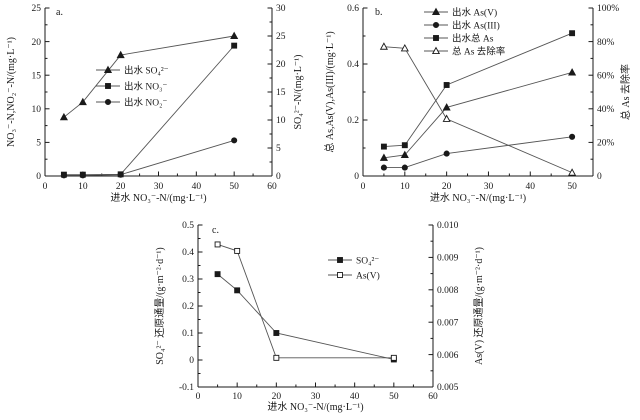 This screenshot has height=420, width=640. I want to click on panel-label: a., so click(59, 12).